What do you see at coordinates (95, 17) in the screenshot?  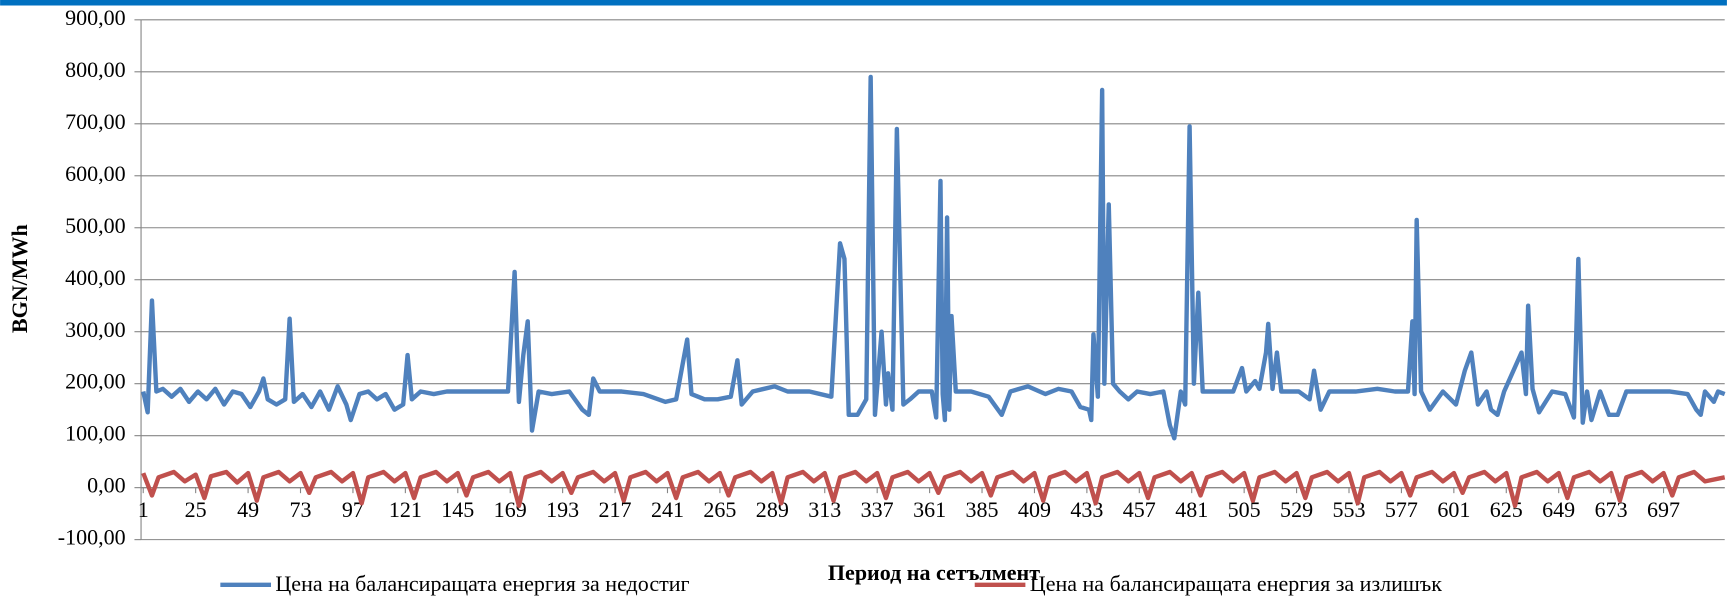 I see `y-tick-label: 900,00` at bounding box center [95, 17].